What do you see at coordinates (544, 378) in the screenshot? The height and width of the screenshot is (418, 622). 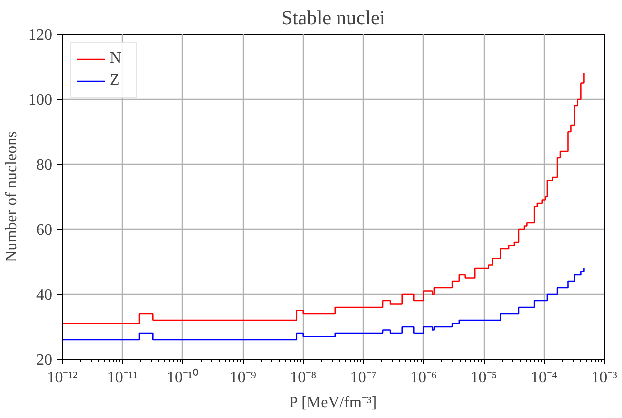 I see `x-tick-label: 10⁻⁴` at bounding box center [544, 378].